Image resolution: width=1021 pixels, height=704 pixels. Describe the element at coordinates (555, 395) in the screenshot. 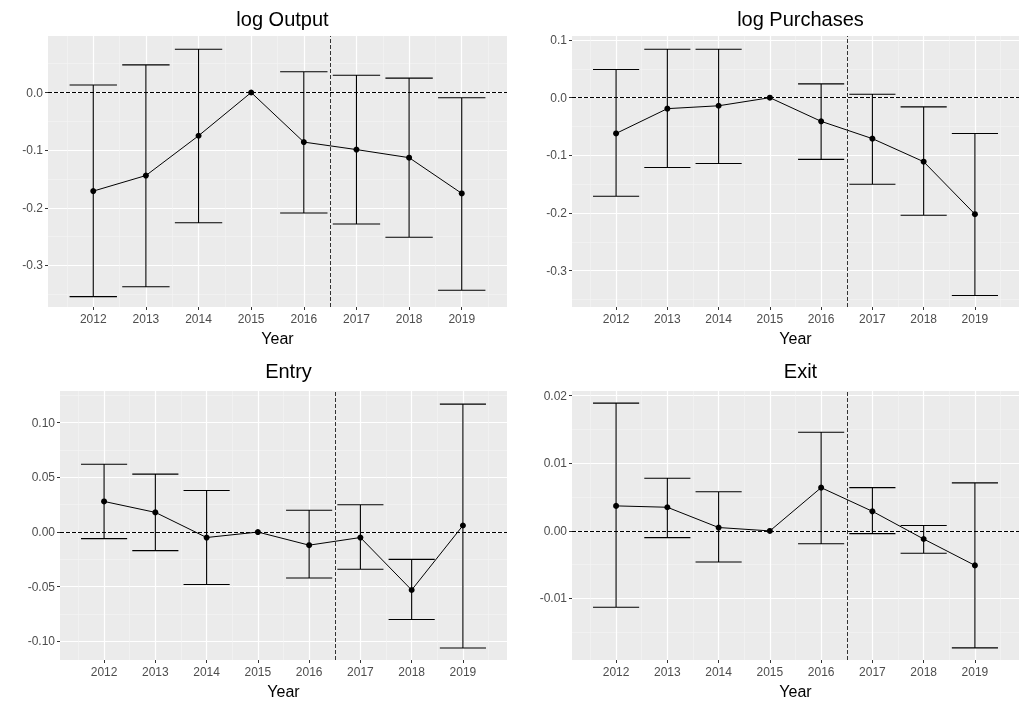

I see `y-tick-label: 0.02` at that location.